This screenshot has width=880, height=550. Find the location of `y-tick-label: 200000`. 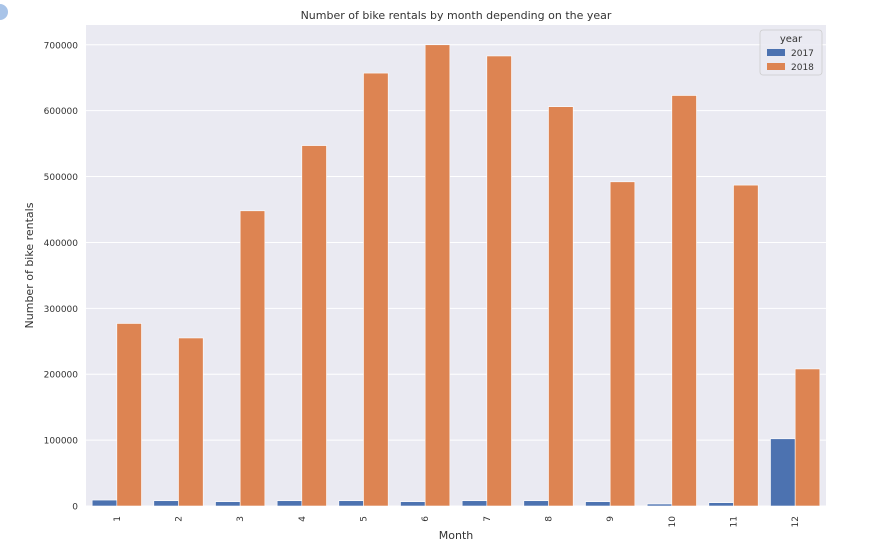

y-tick-label: 200000 is located at coordinates (61, 376).